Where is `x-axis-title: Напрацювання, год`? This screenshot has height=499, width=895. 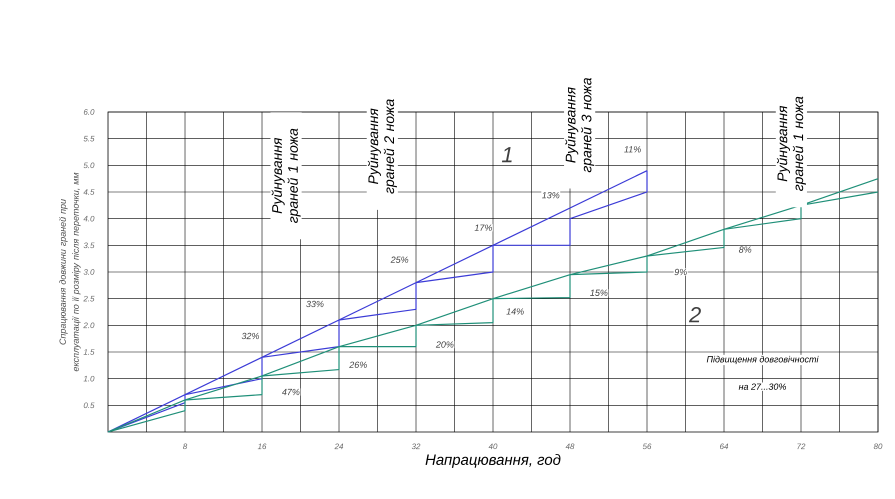
x-axis-title: Напрацювання, год is located at coordinates (493, 461).